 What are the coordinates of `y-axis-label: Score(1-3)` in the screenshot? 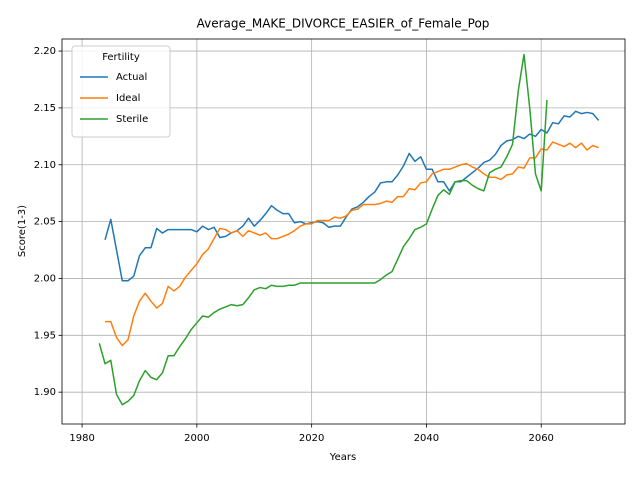 It's located at (22, 231).